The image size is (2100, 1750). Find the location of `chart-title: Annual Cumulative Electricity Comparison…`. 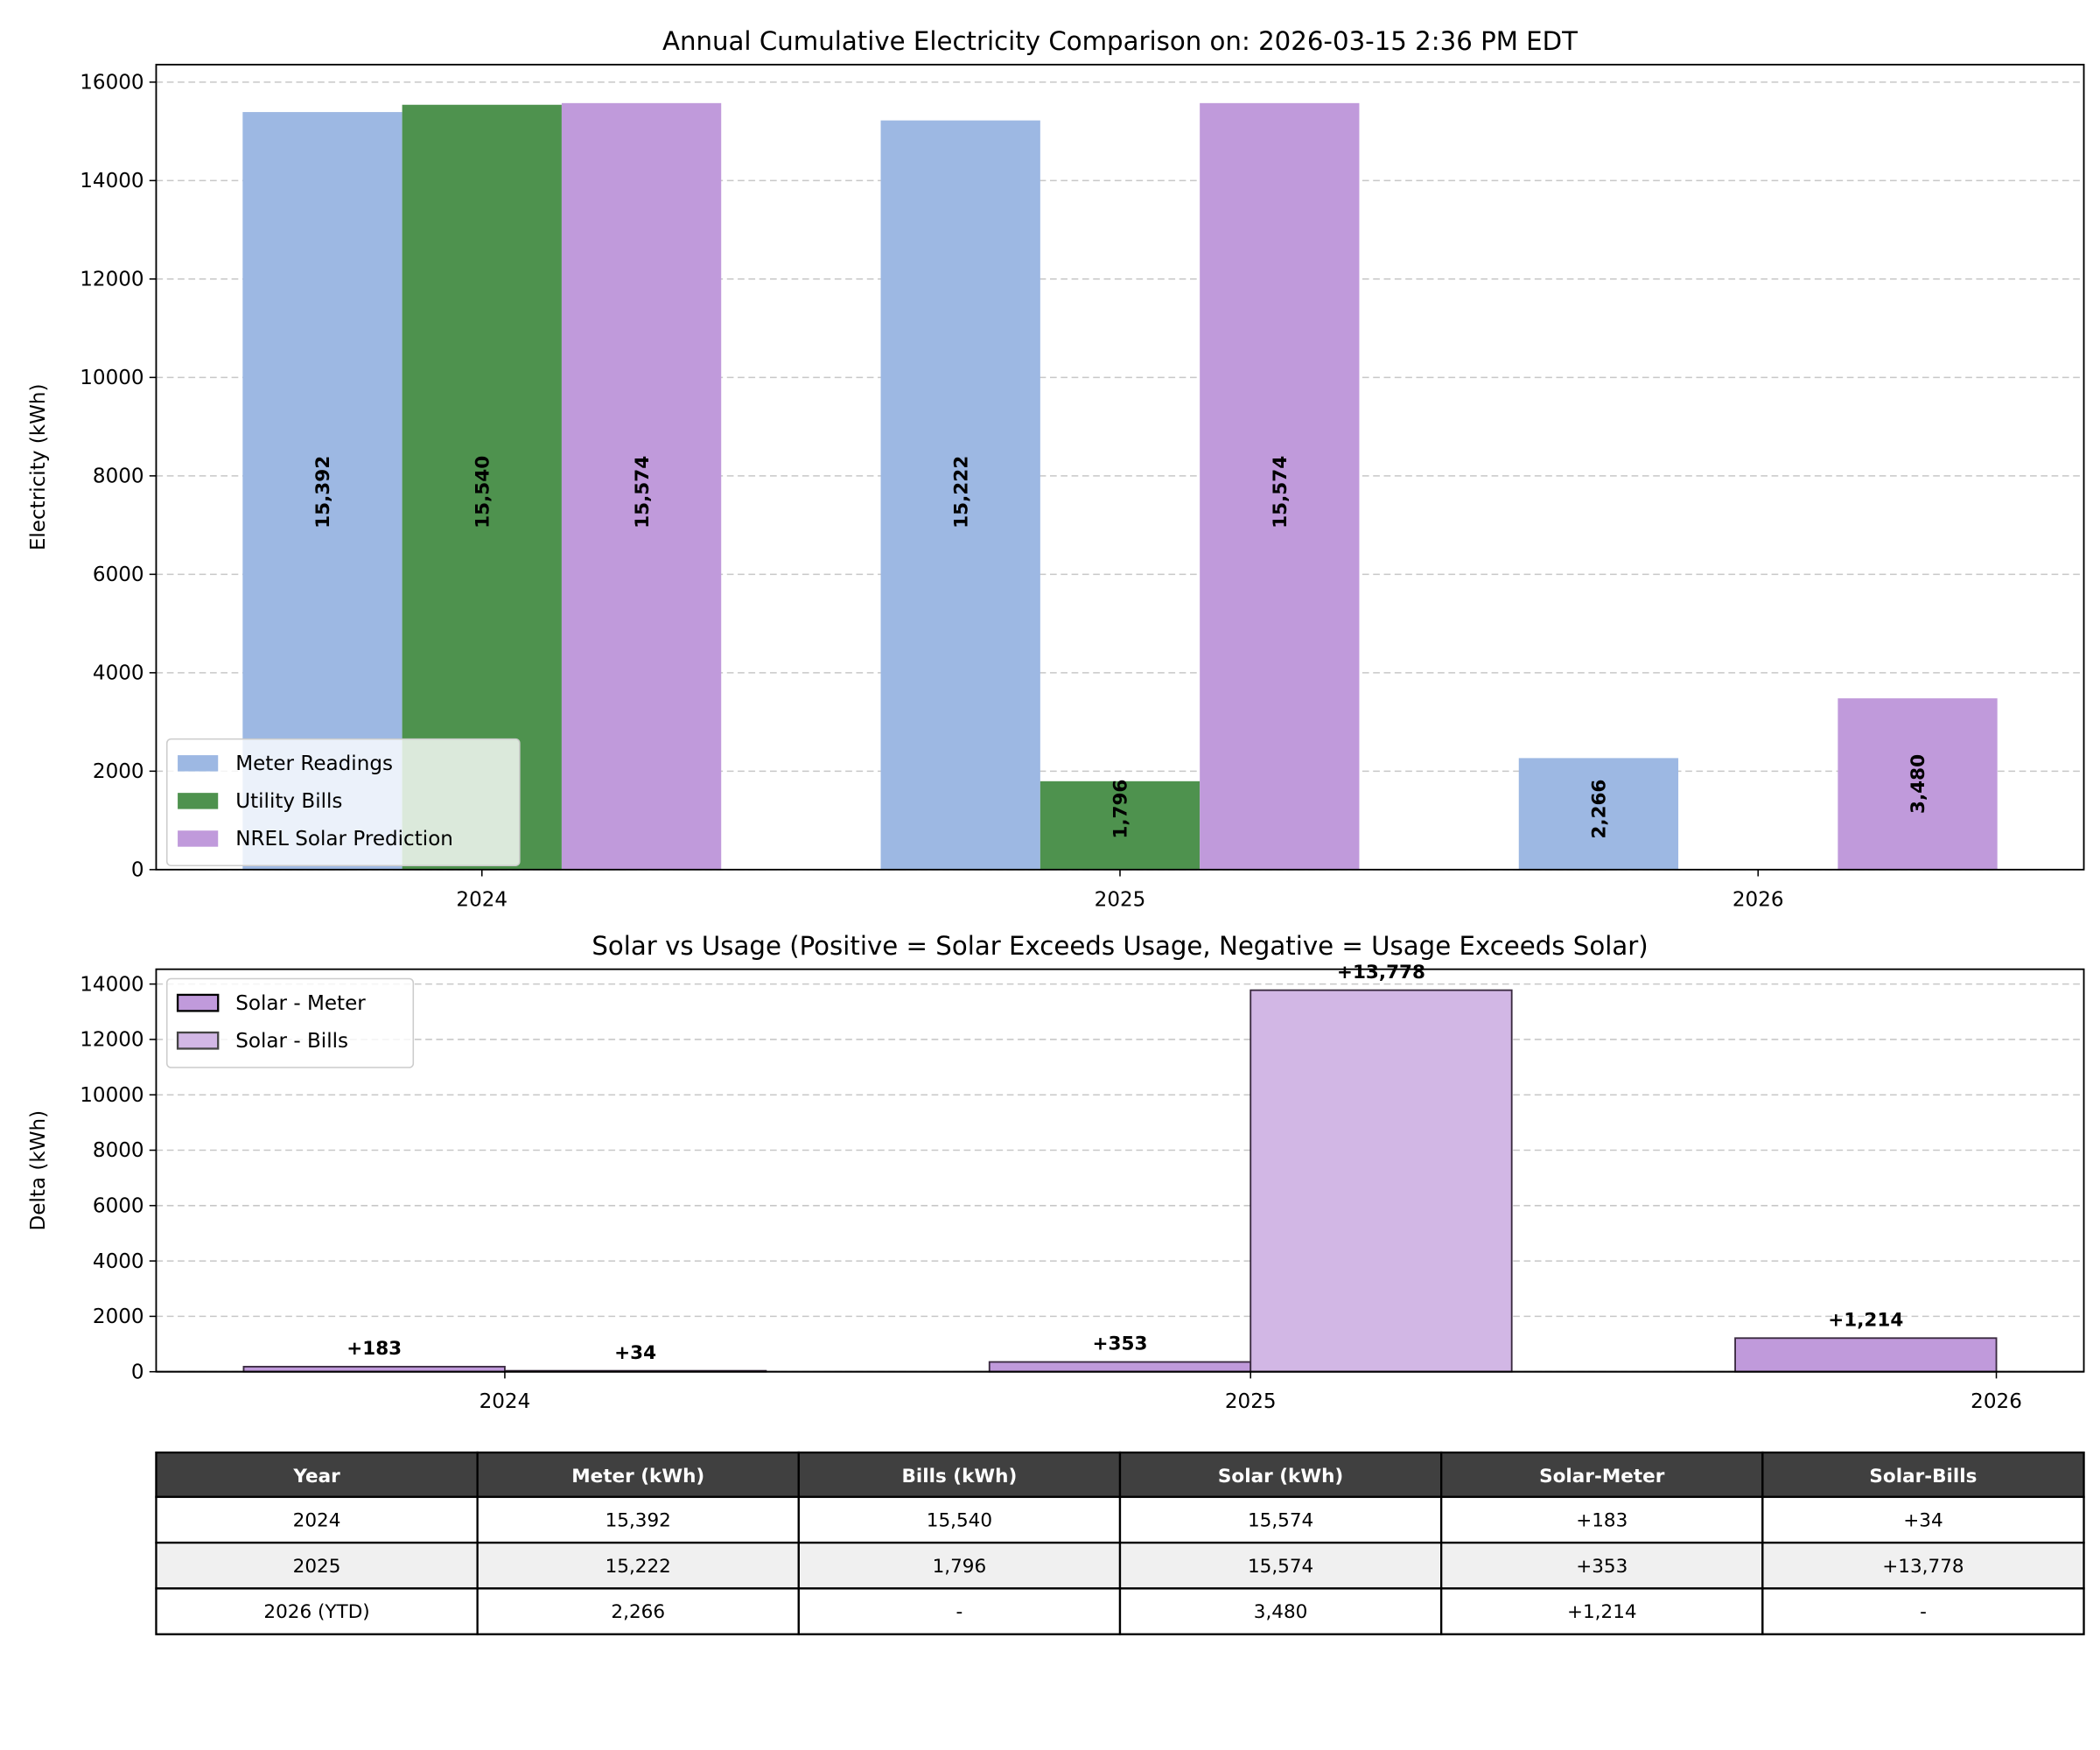

chart-title: Annual Cumulative Electricity Comparison… is located at coordinates (1120, 41).